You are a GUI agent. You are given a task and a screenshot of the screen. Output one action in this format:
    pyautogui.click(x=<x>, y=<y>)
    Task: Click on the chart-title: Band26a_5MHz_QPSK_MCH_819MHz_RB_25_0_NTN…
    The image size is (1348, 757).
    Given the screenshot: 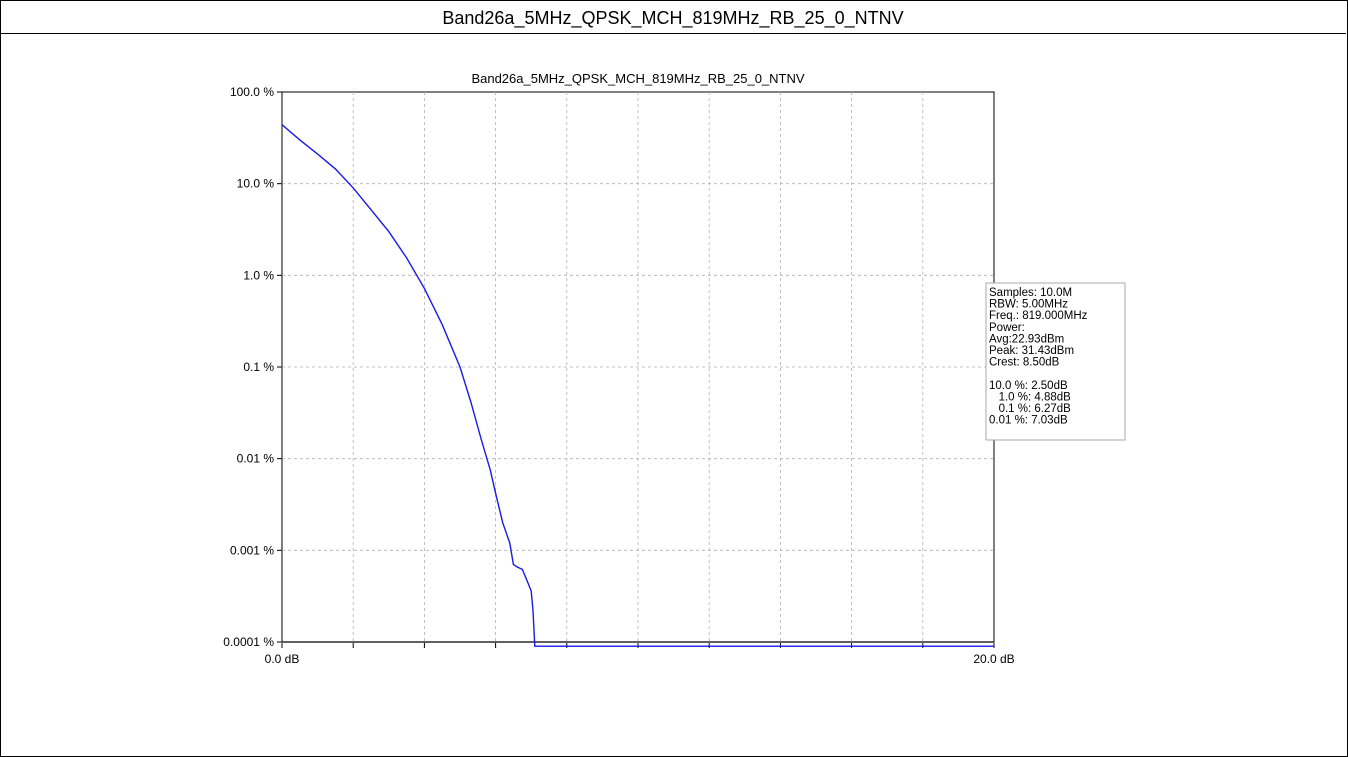 What is the action you would take?
    pyautogui.click(x=637, y=78)
    